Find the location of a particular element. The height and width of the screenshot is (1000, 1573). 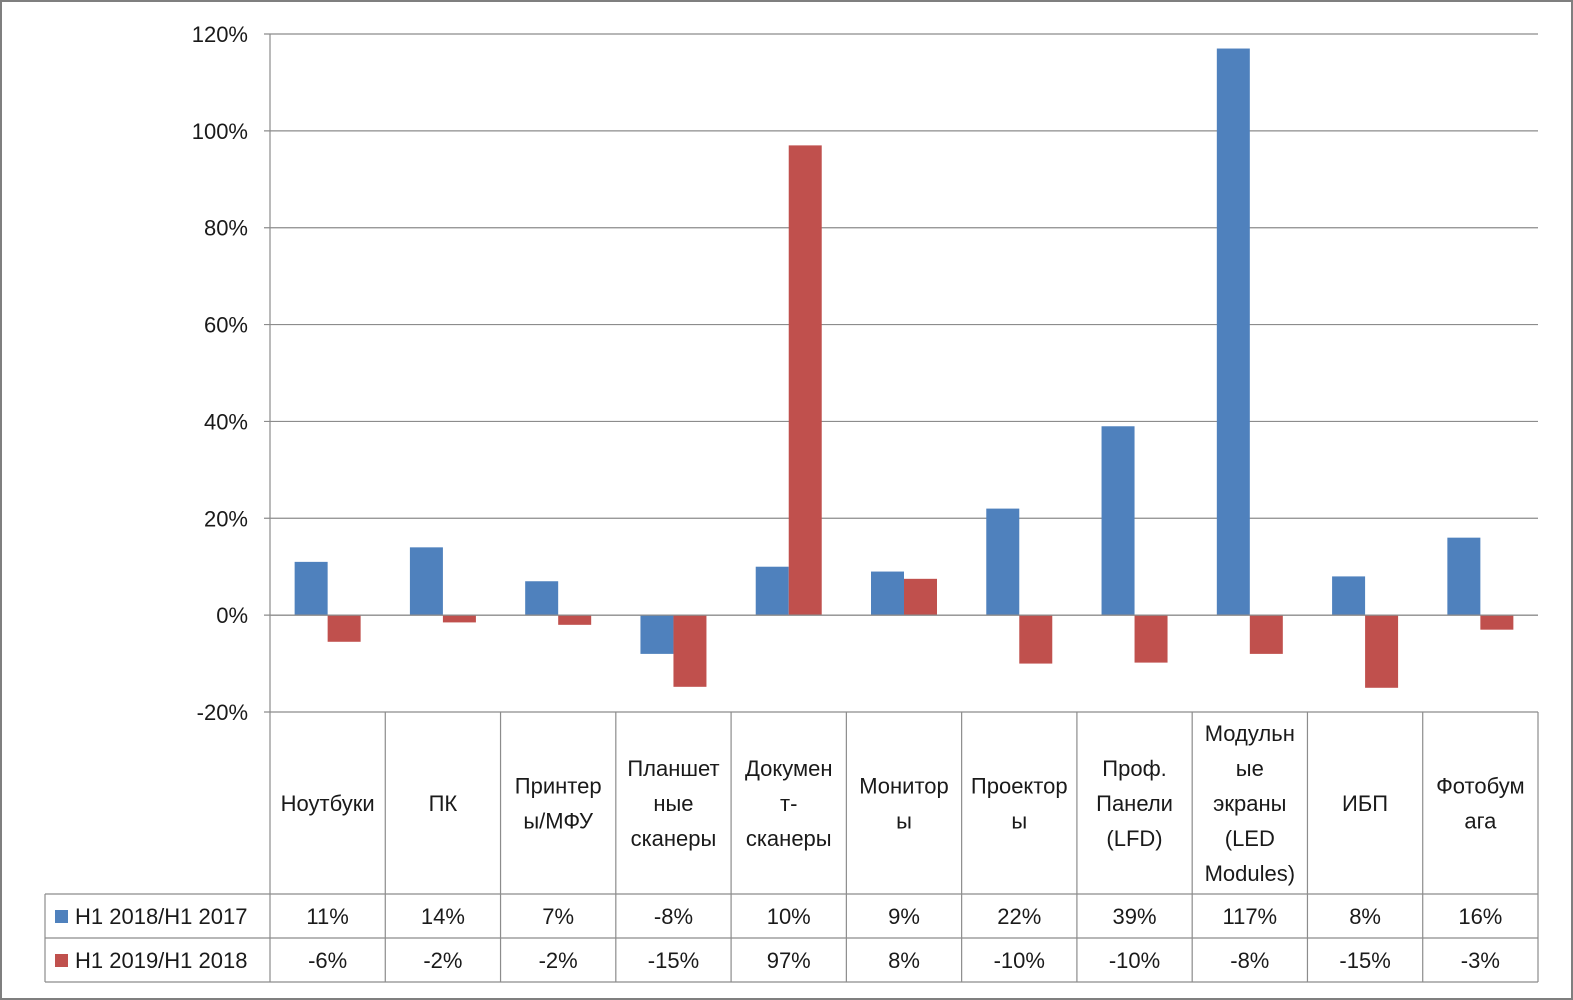

category-label: (LFD) is located at coordinates (1134, 838).